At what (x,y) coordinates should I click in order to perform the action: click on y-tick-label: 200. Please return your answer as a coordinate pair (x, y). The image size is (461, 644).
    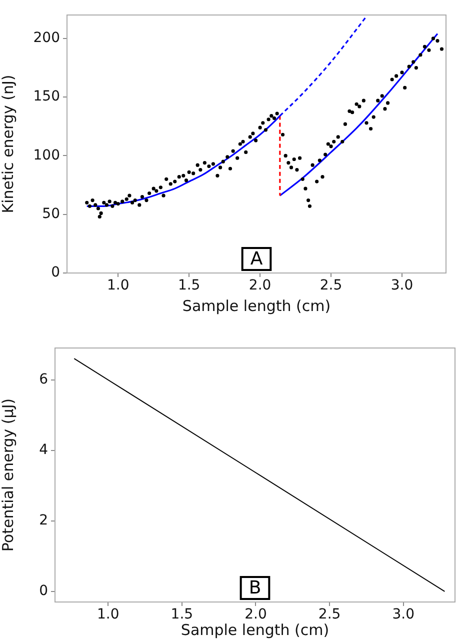
    Looking at the image, I should click on (46, 38).